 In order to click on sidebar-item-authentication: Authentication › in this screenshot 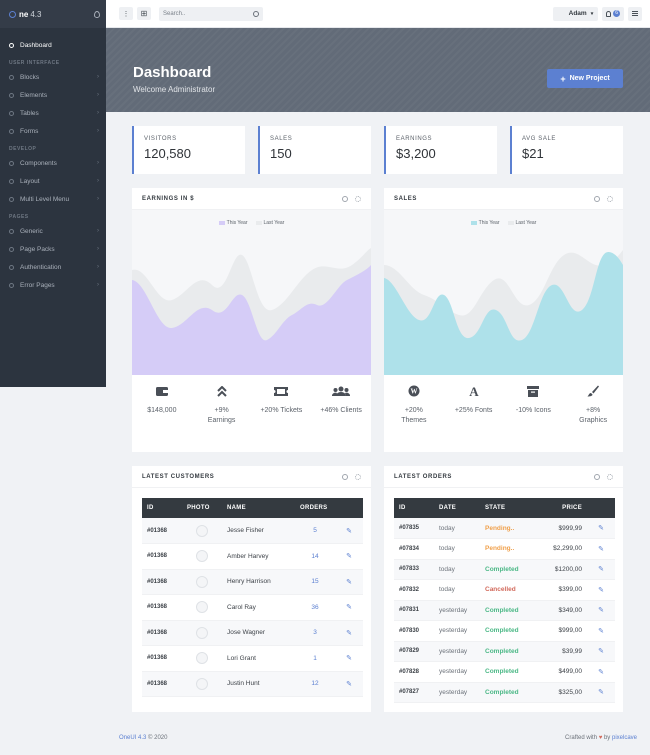, I will do `click(53, 267)`.